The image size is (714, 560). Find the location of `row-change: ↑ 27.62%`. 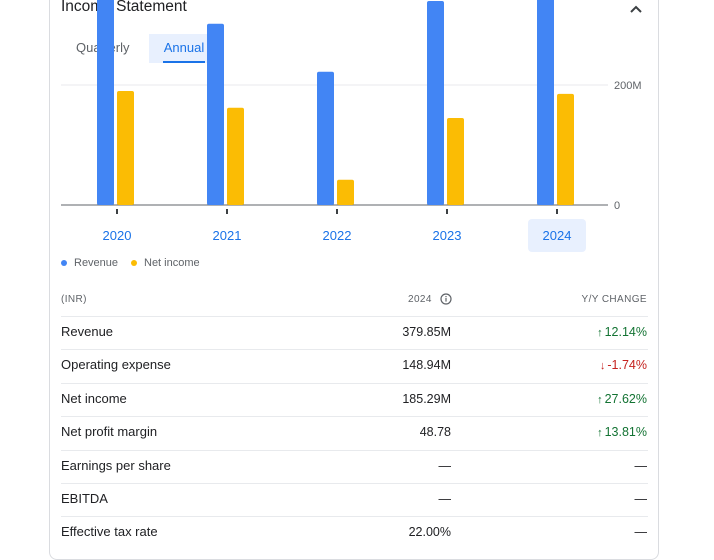

row-change: ↑ 27.62% is located at coordinates (622, 399).